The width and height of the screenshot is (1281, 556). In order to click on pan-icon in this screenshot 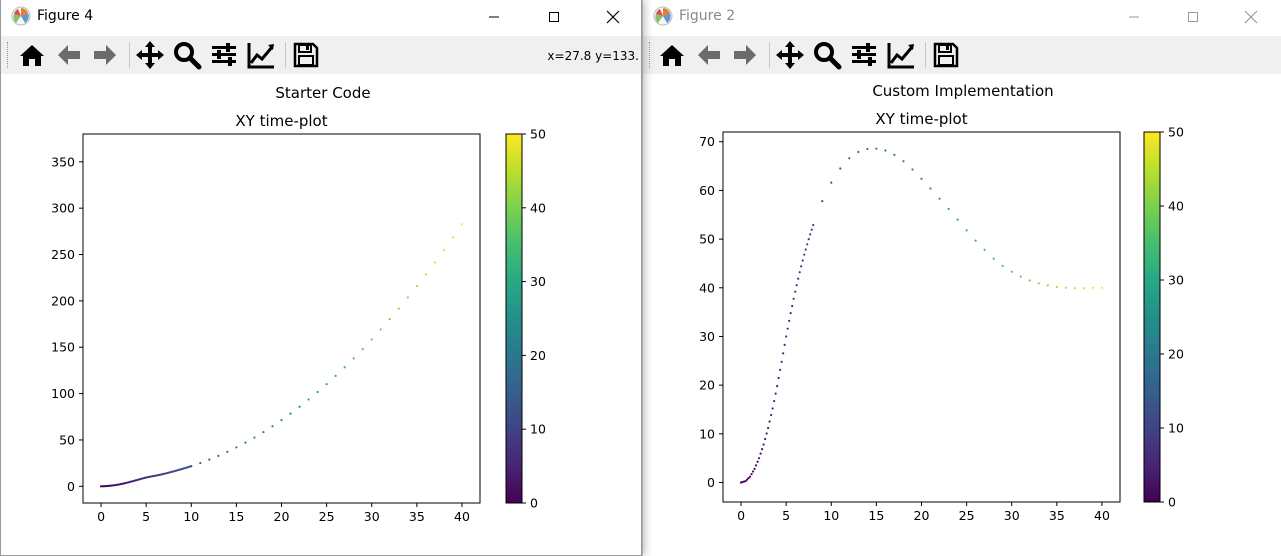, I will do `click(150, 55)`.